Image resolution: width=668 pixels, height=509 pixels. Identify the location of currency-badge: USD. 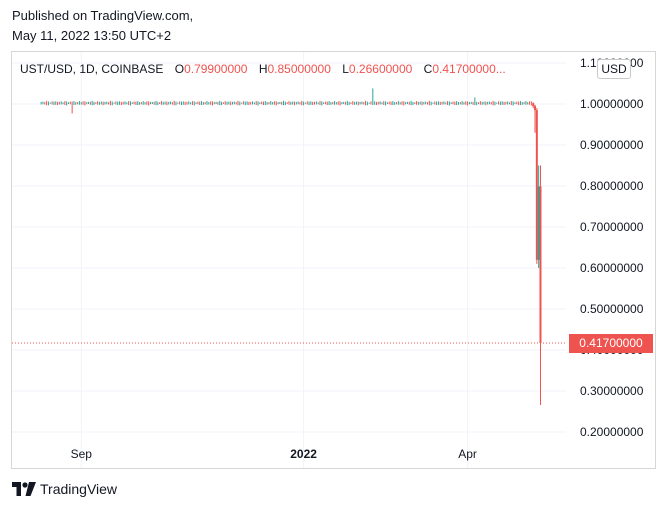
(614, 69).